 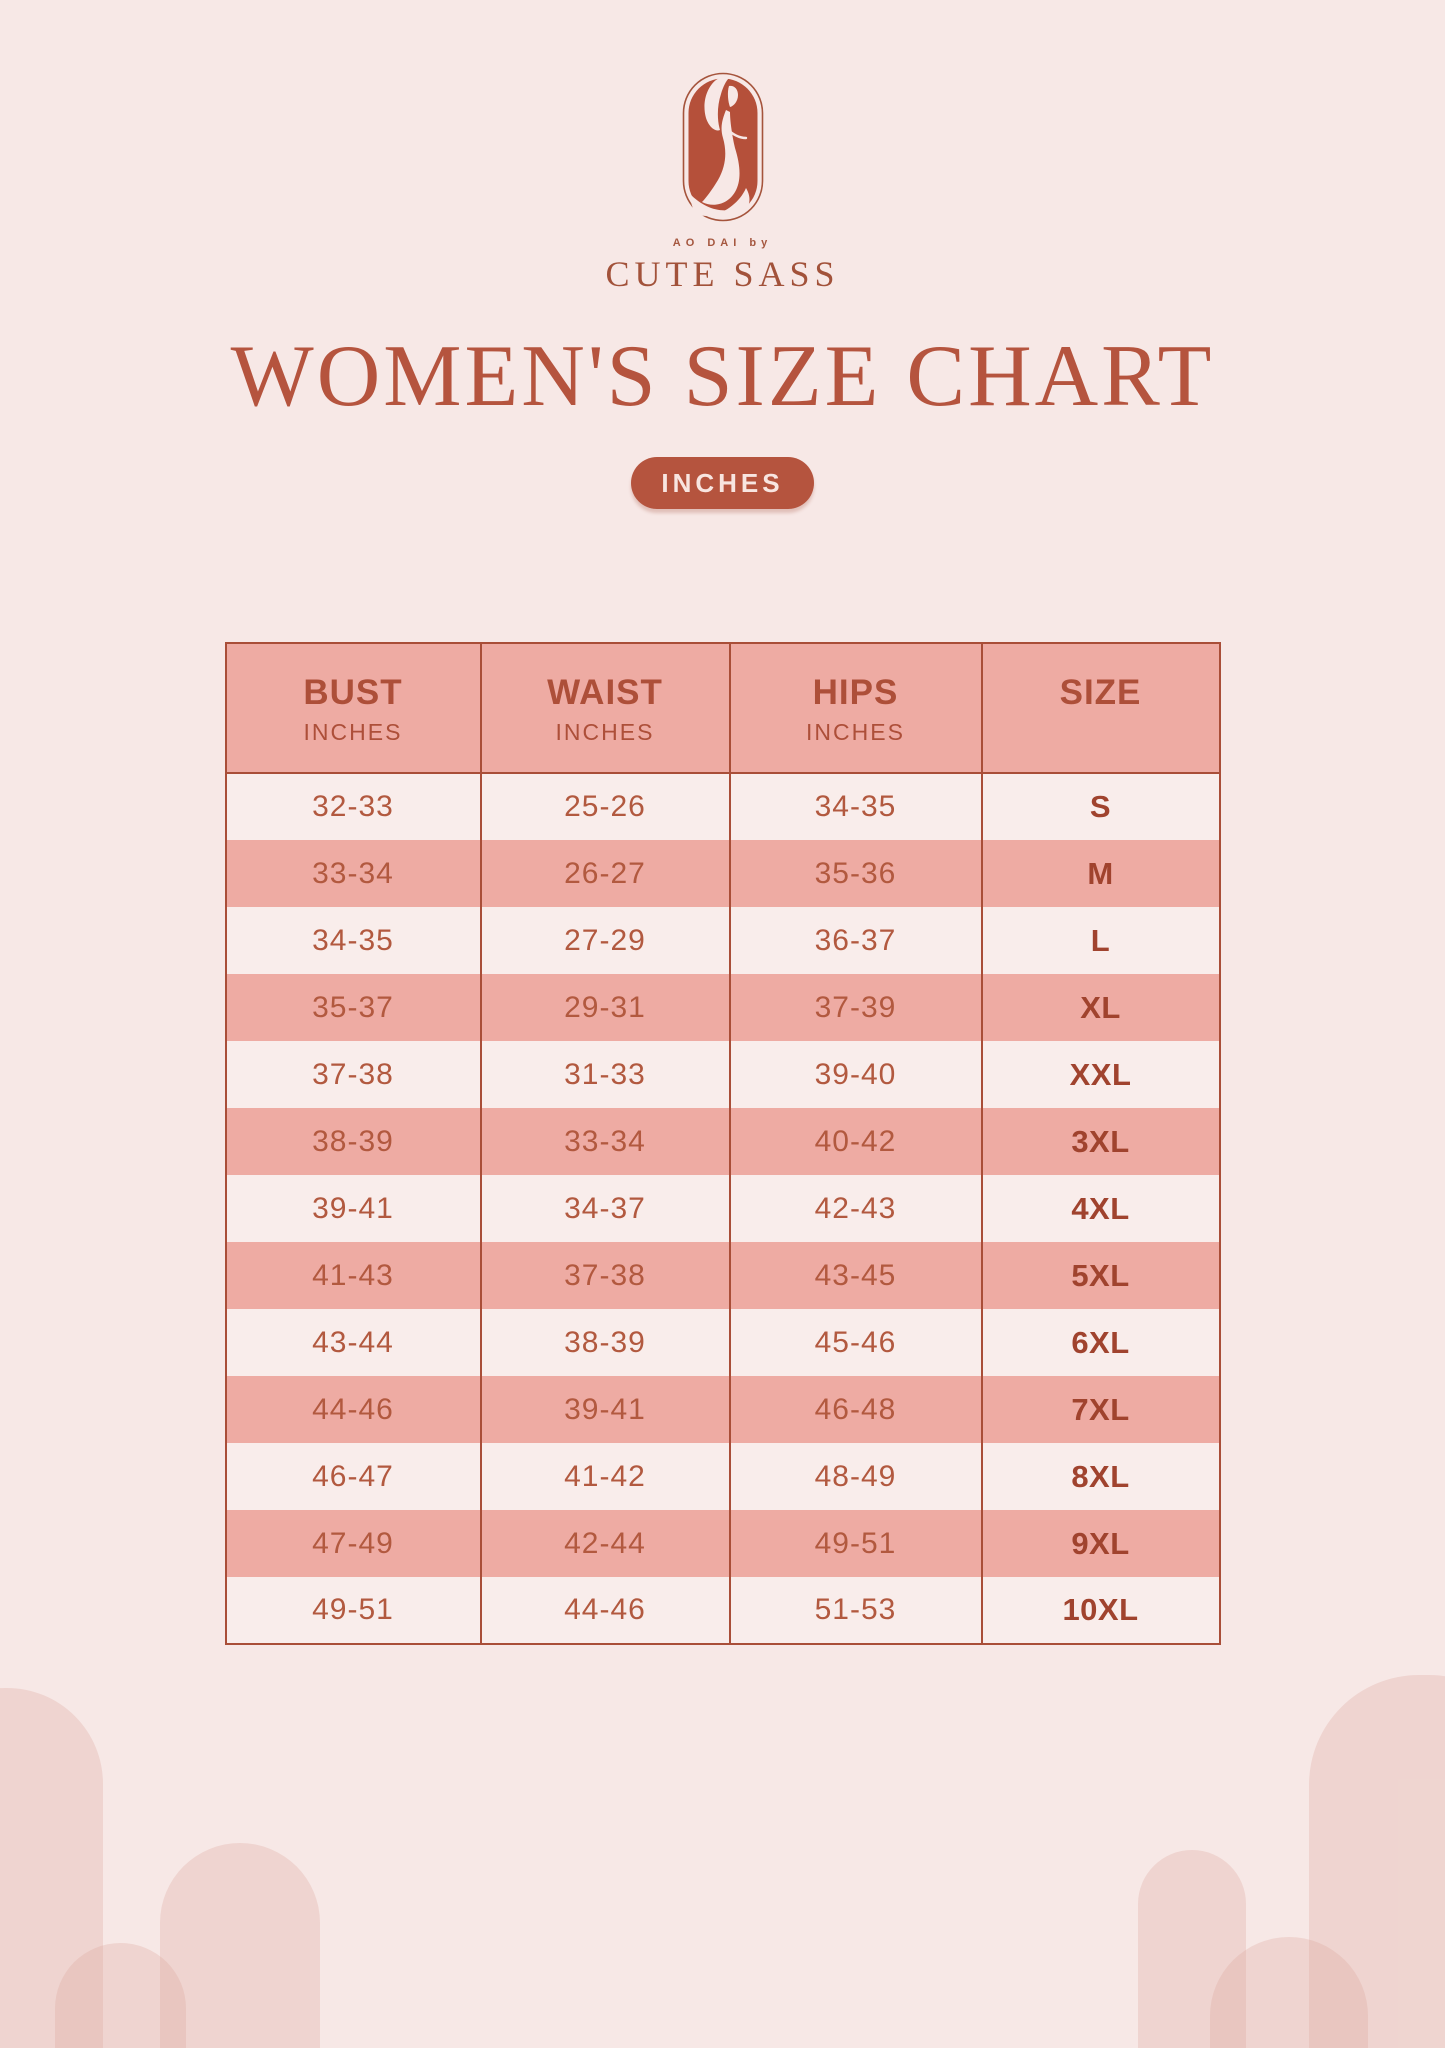 What do you see at coordinates (1100, 1074) in the screenshot?
I see `size-cell: XXL` at bounding box center [1100, 1074].